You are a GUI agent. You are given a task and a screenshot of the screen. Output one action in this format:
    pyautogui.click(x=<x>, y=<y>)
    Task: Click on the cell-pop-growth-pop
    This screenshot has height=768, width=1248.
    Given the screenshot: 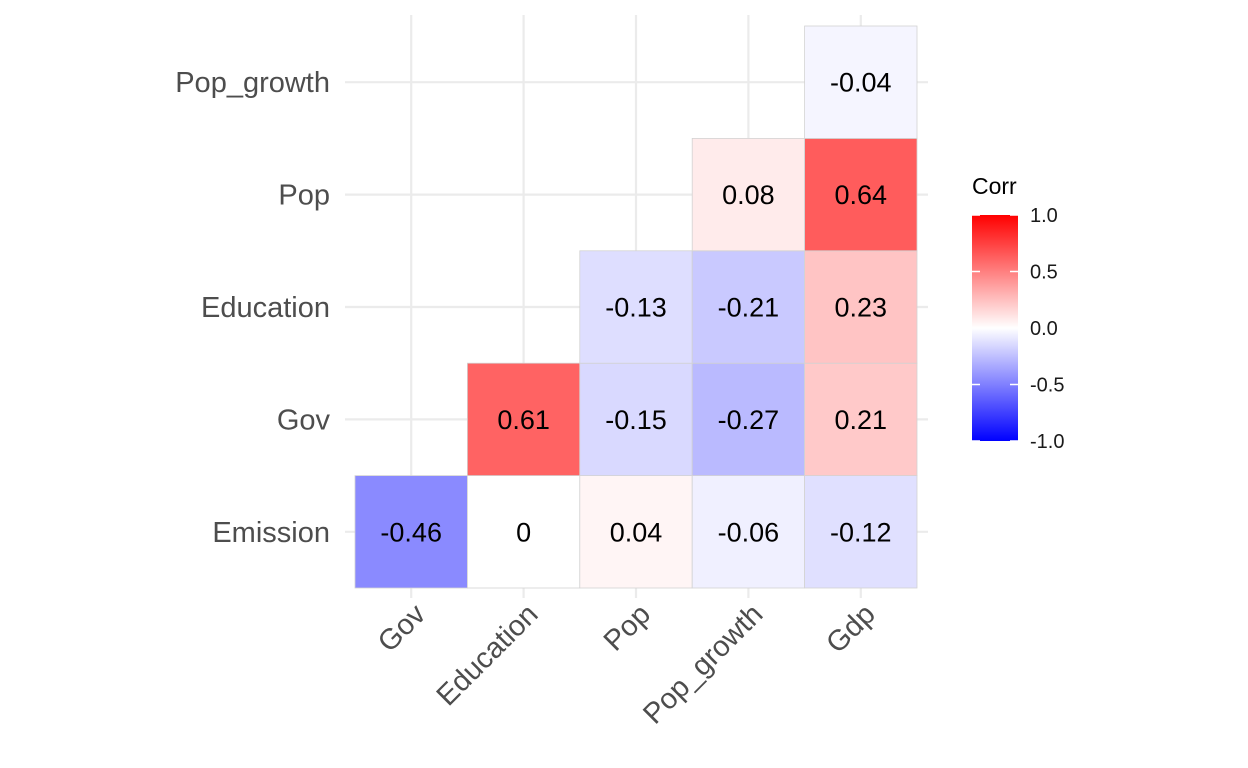 What is the action you would take?
    pyautogui.click(x=748, y=194)
    